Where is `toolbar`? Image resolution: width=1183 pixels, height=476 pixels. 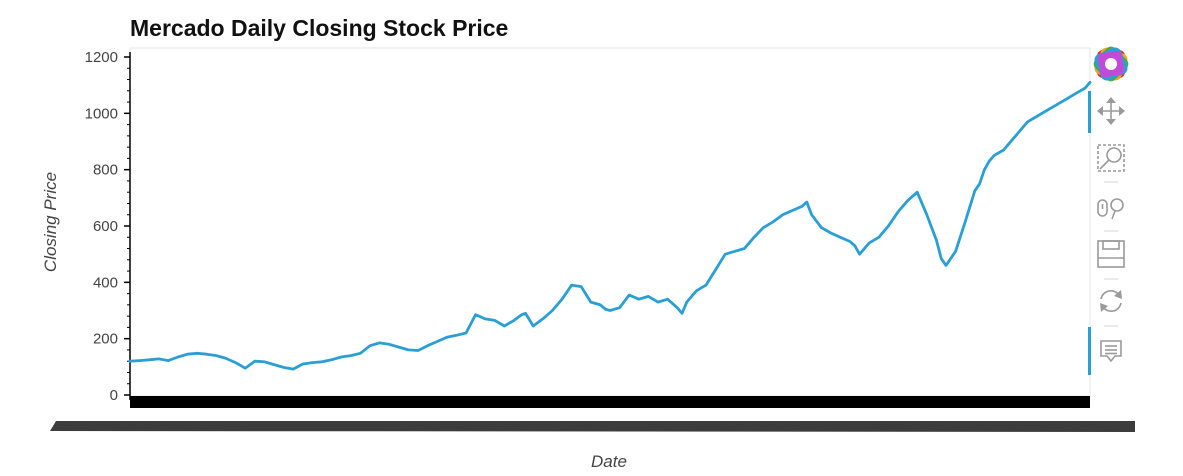
toolbar is located at coordinates (1109, 209).